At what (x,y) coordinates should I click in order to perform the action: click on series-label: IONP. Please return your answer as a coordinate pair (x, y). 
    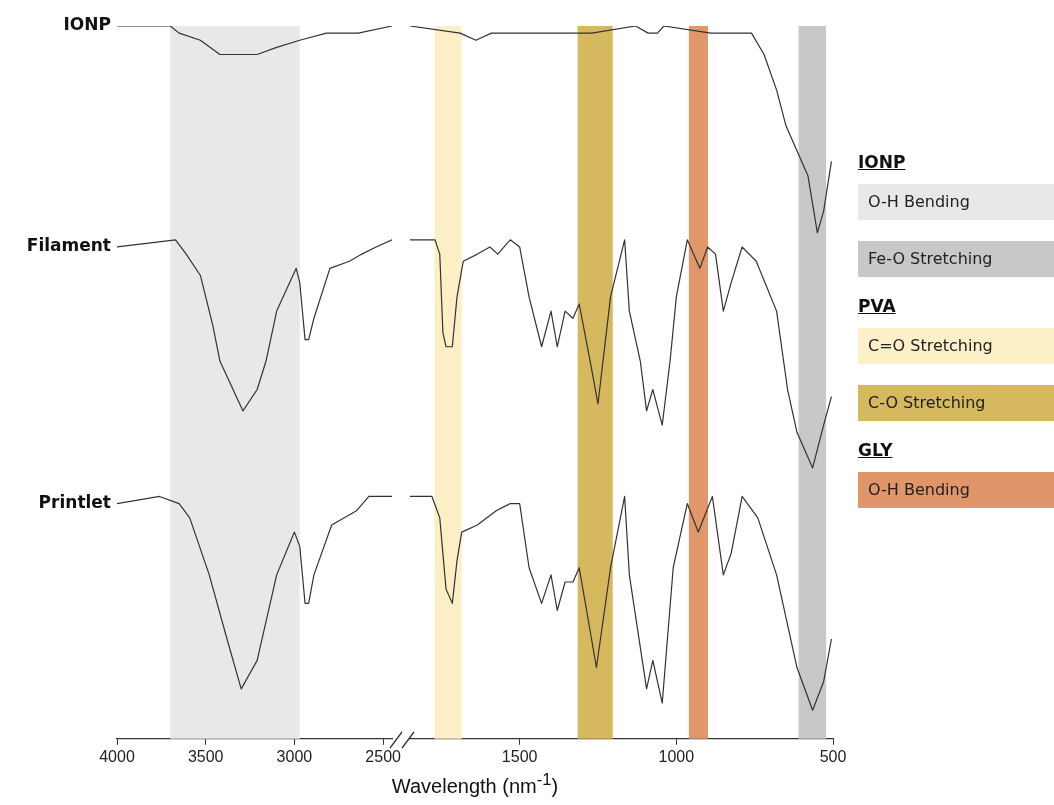
    Looking at the image, I should click on (87, 24).